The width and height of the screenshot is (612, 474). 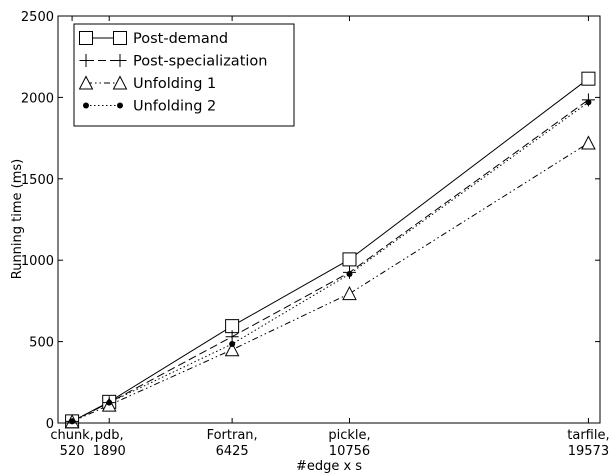 I want to click on x-tick-label-value: 1890, so click(x=109, y=451).